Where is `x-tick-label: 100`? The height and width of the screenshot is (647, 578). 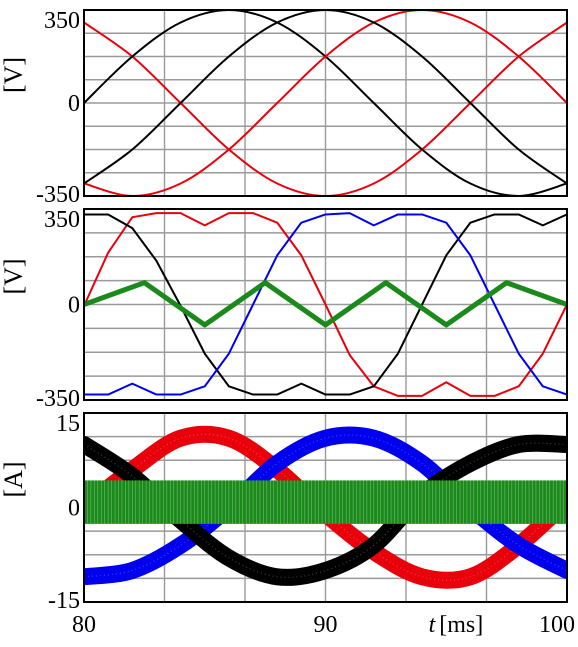 x-tick-label: 100 is located at coordinates (557, 625).